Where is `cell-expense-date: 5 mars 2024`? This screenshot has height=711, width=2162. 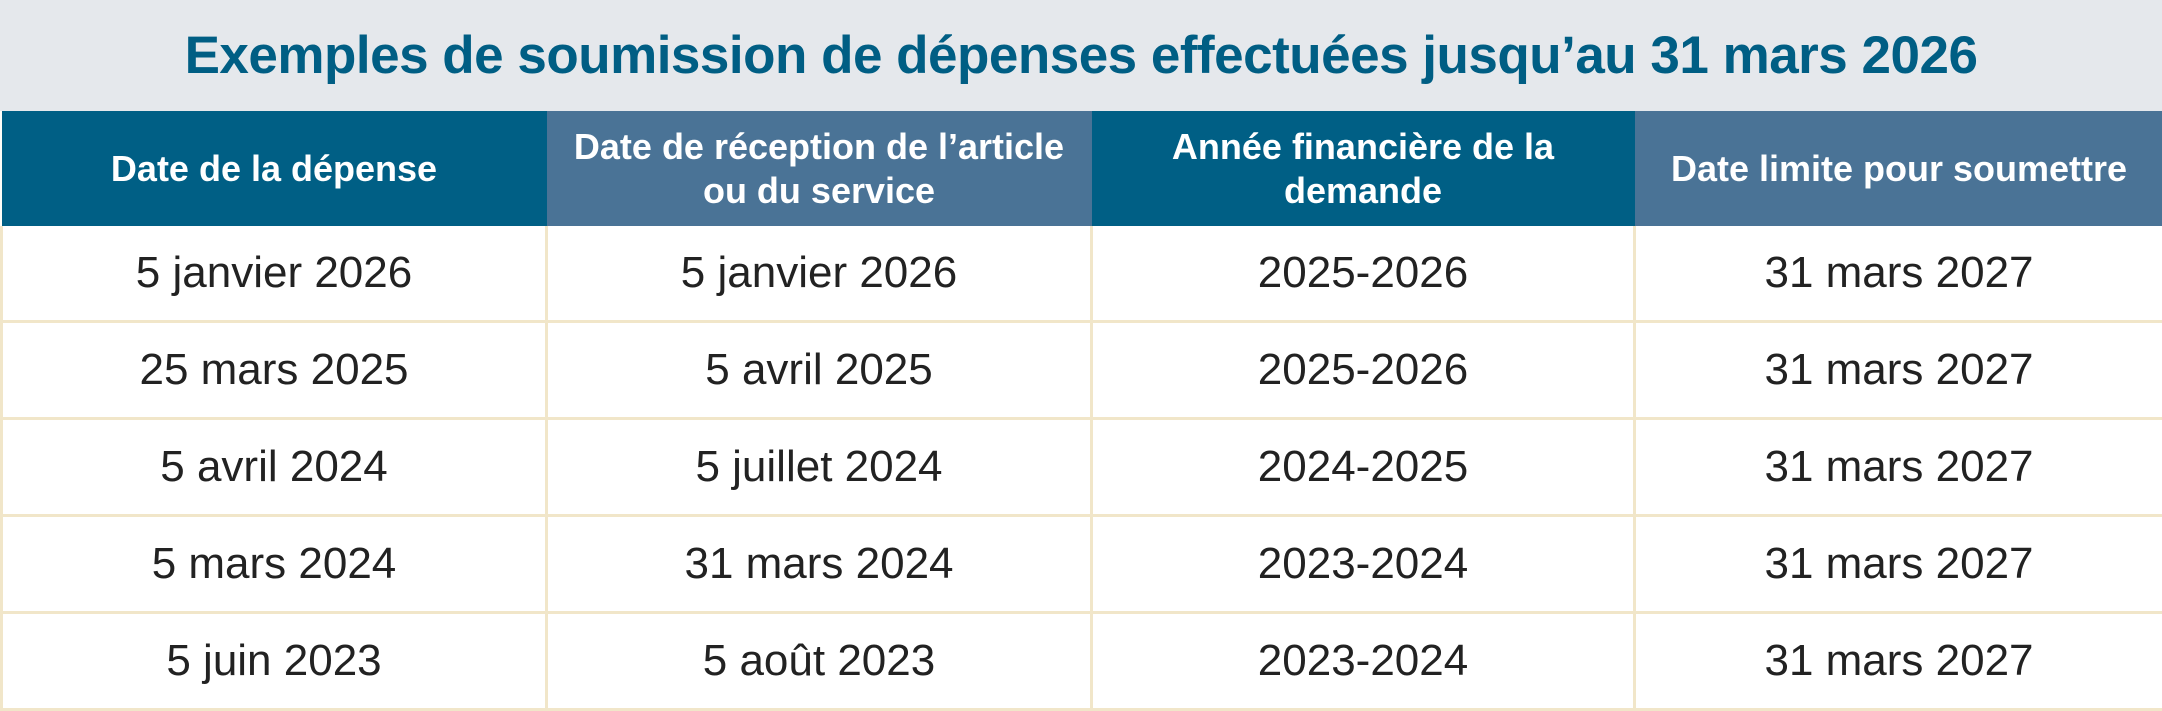 cell-expense-date: 5 mars 2024 is located at coordinates (274, 564).